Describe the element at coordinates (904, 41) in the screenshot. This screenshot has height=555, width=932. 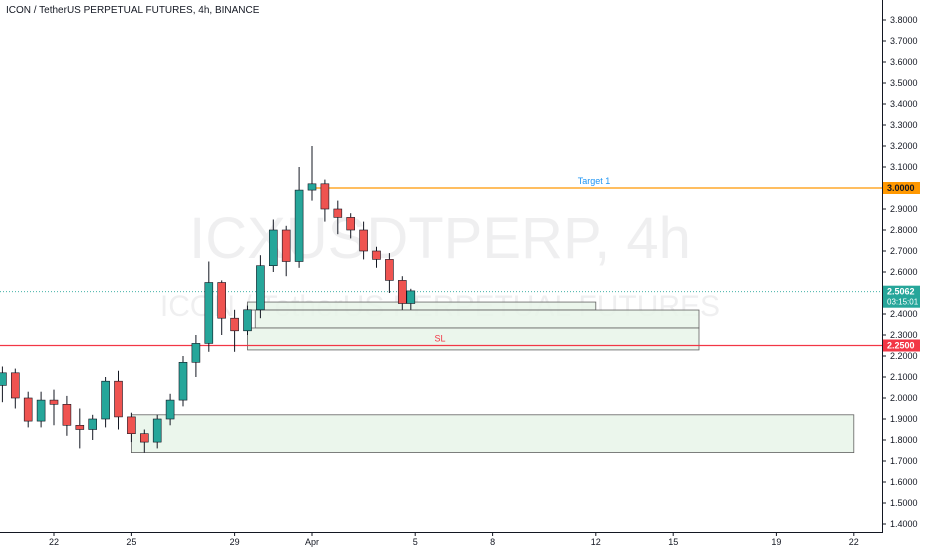
I see `price-tick-label: 3.7000` at that location.